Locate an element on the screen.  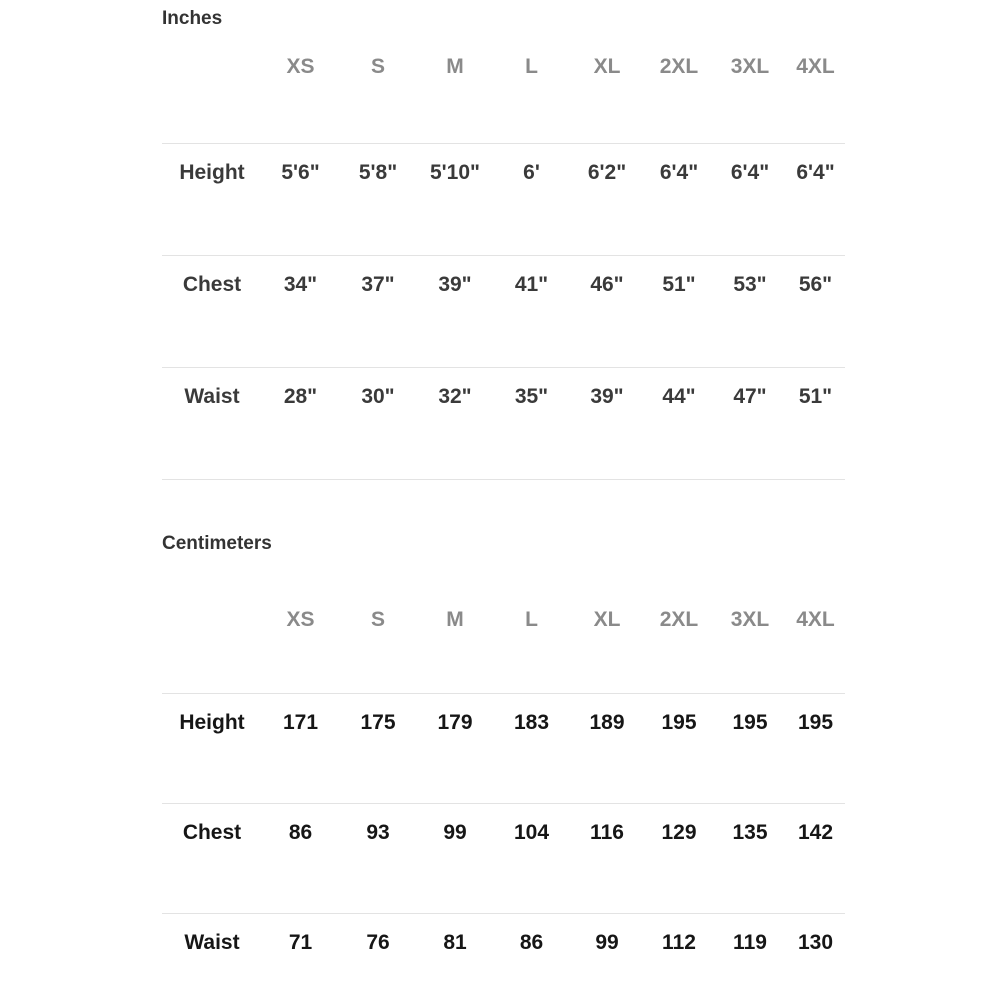
size-value-cell: 30" is located at coordinates (378, 423).